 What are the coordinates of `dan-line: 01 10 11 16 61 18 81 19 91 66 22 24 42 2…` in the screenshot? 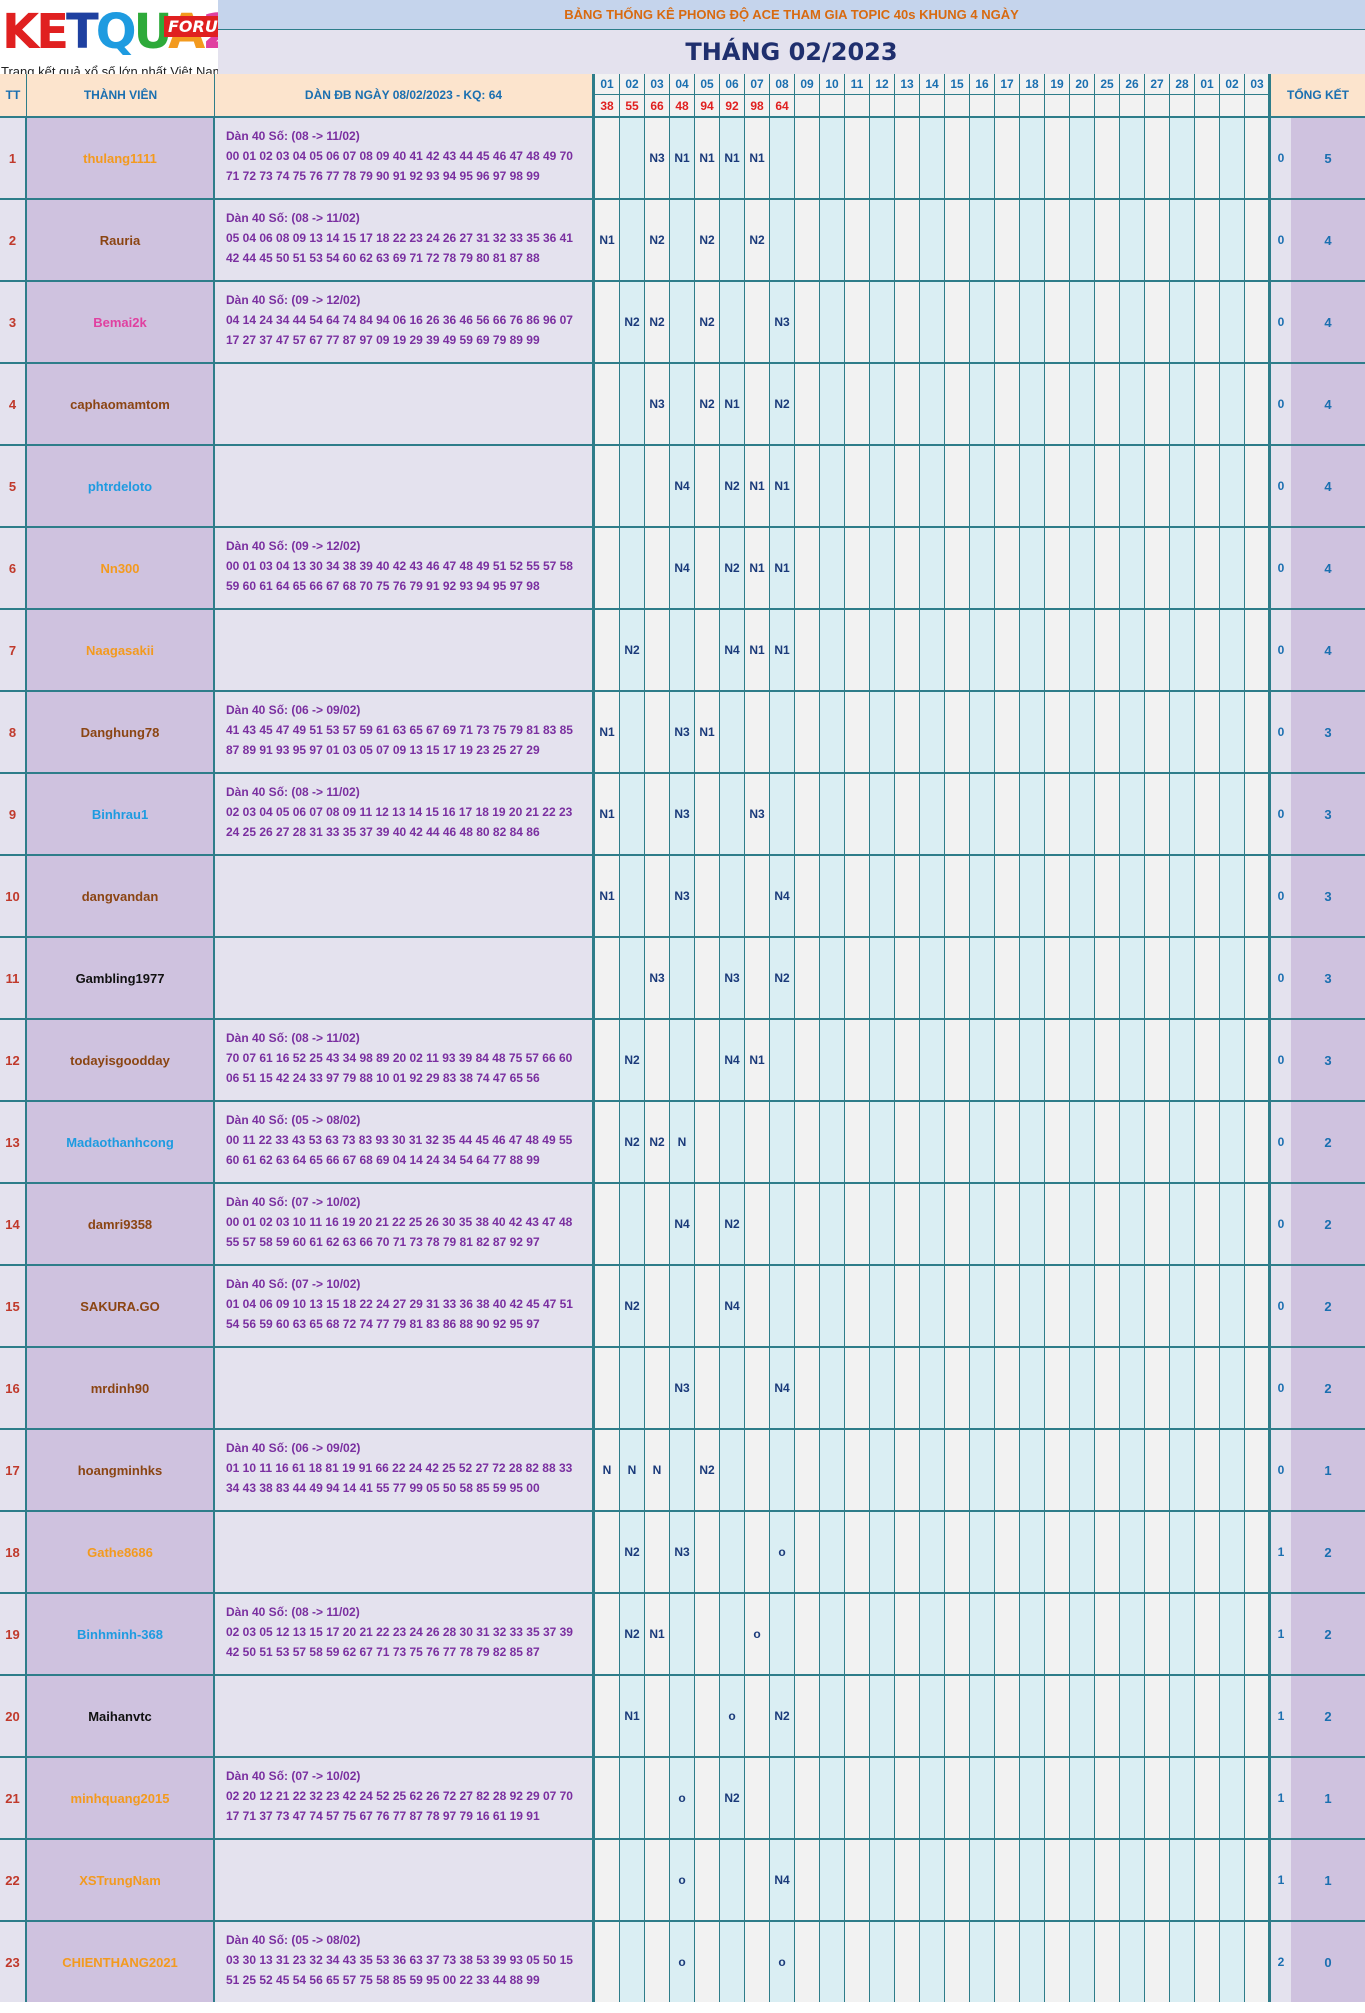 It's located at (399, 1468).